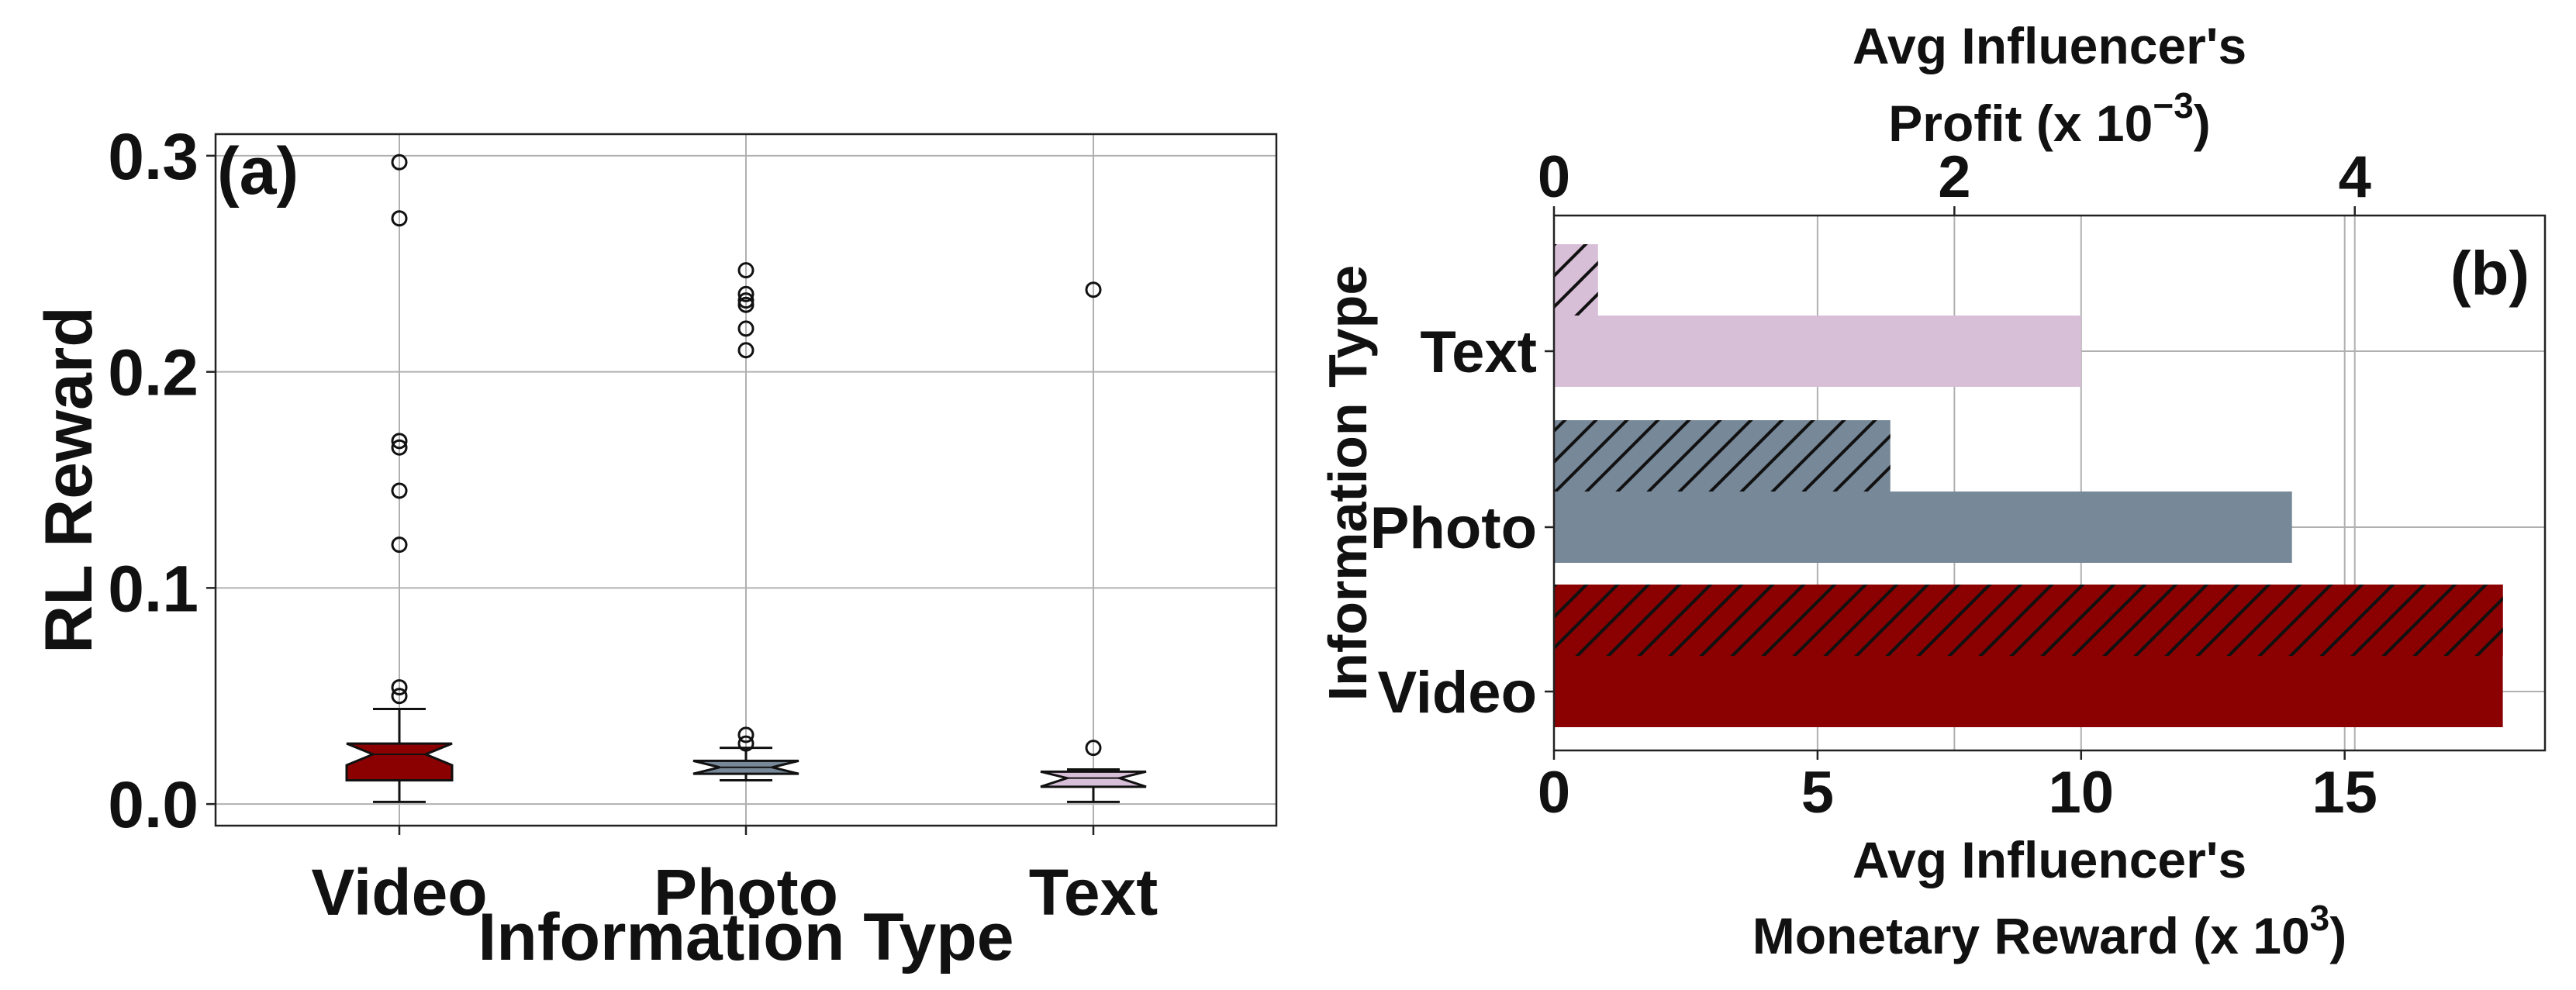 Image resolution: width=2576 pixels, height=990 pixels. I want to click on x-tick-label: Video, so click(399, 892).